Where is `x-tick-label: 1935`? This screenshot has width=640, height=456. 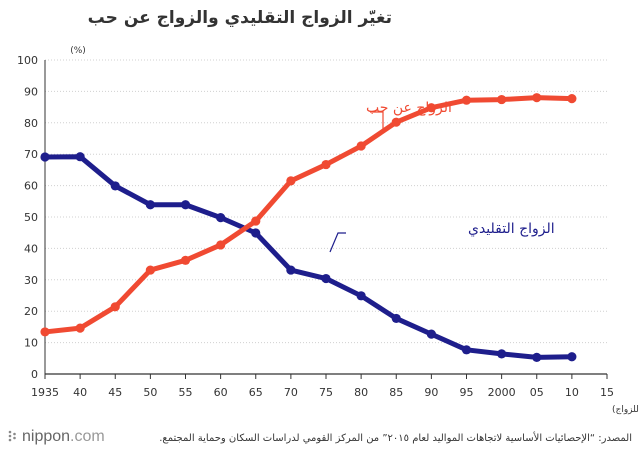
x-tick-label: 1935 is located at coordinates (45, 392).